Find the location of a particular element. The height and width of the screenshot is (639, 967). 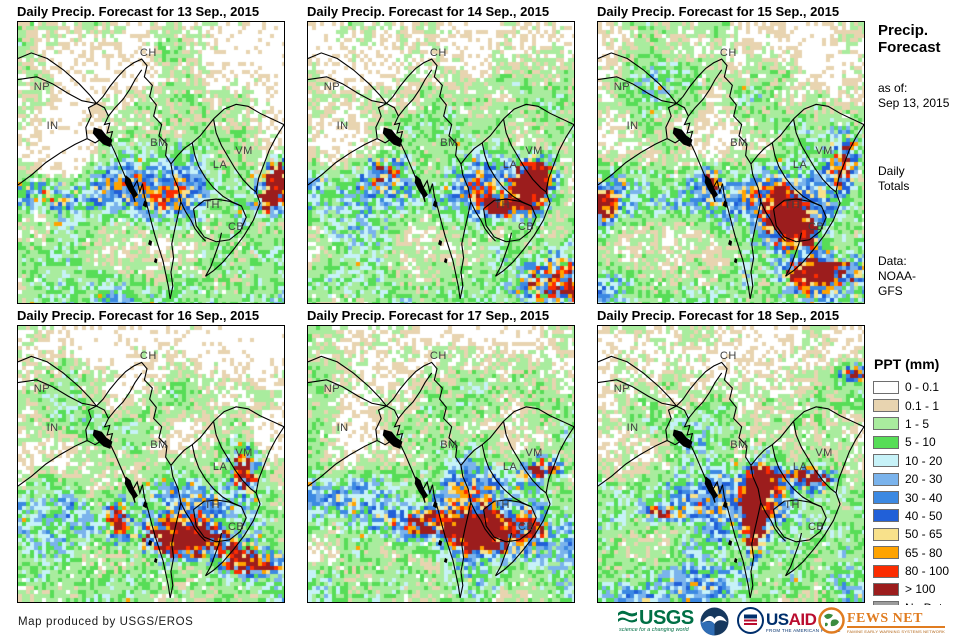

usgs-wordmark: USGS is located at coordinates (666, 618).